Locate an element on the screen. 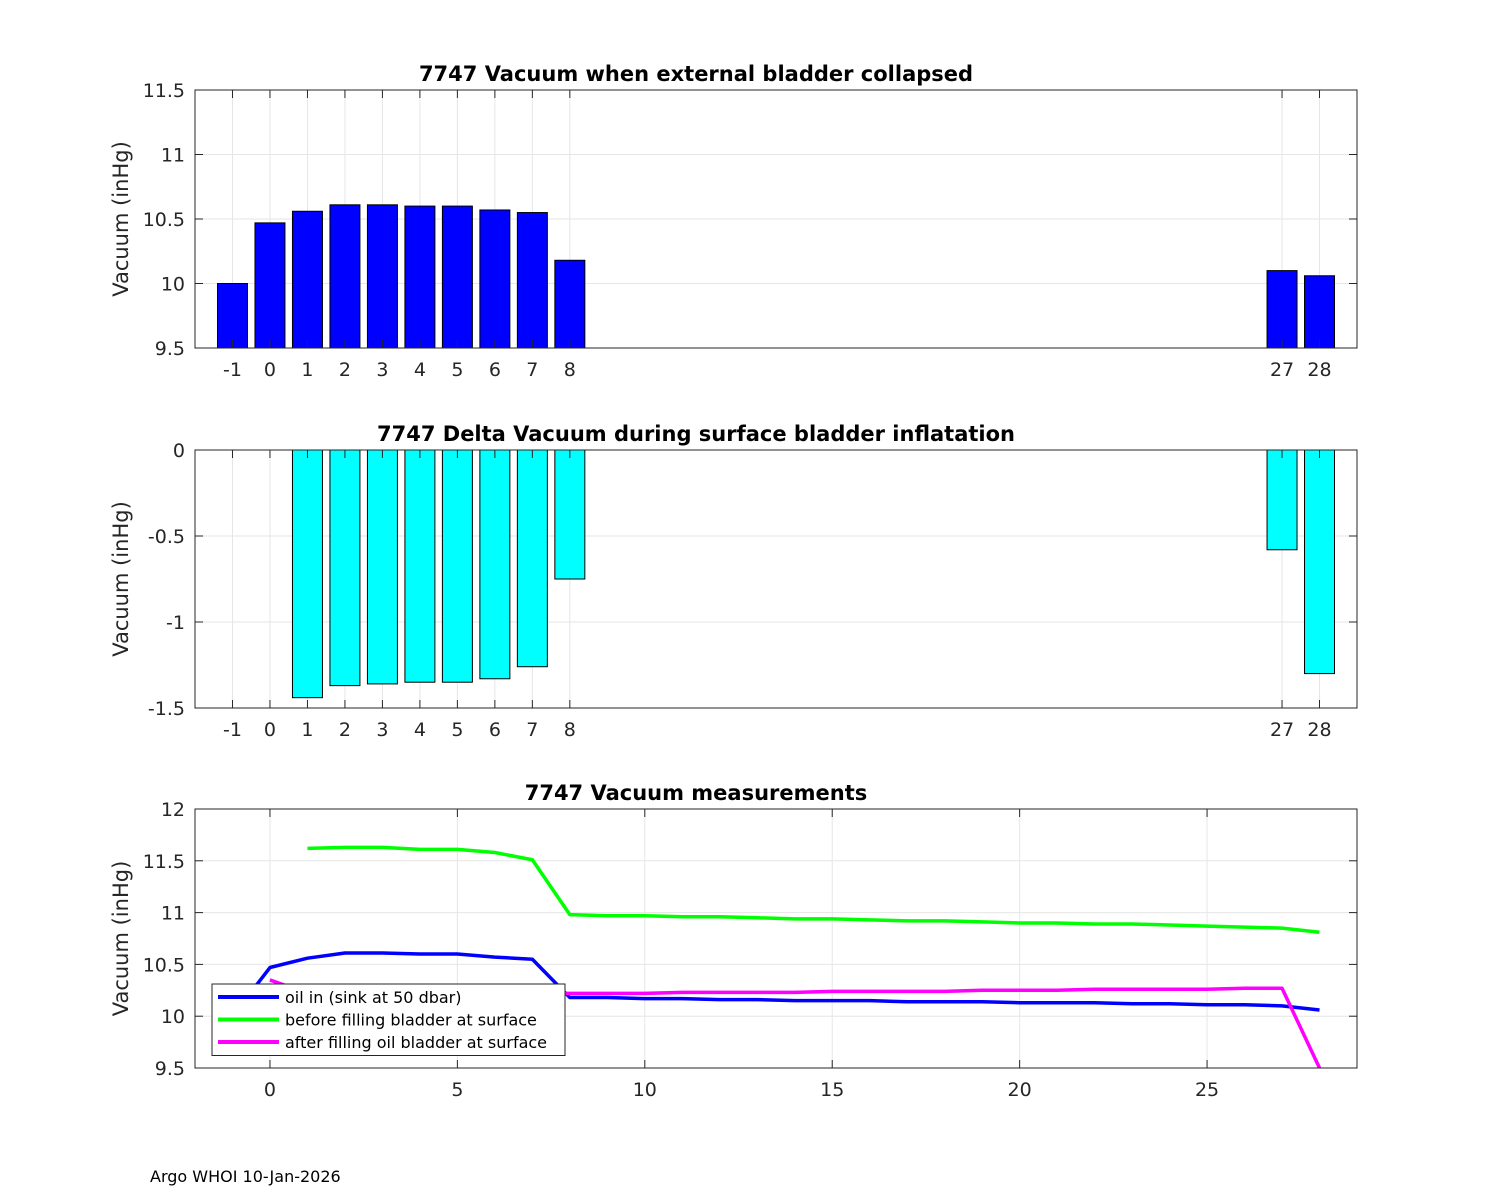 The width and height of the screenshot is (1500, 1200). chart-title: 7747 Vacuum measurements is located at coordinates (696, 793).